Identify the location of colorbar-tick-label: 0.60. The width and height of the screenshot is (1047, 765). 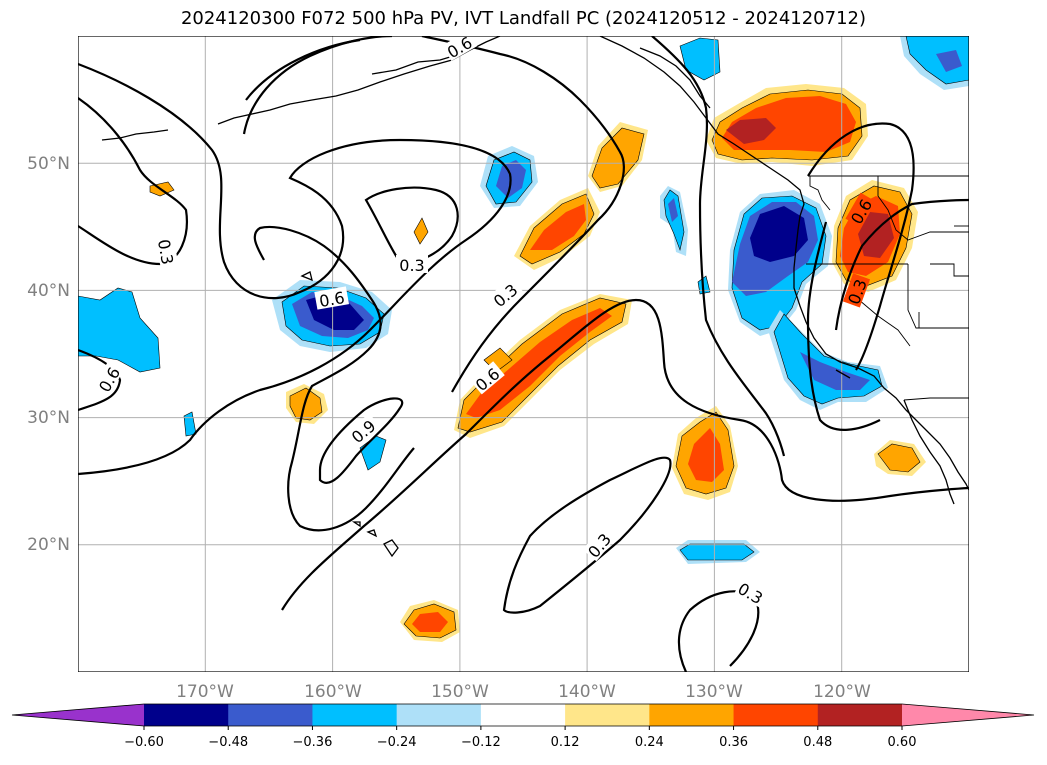
(902, 742).